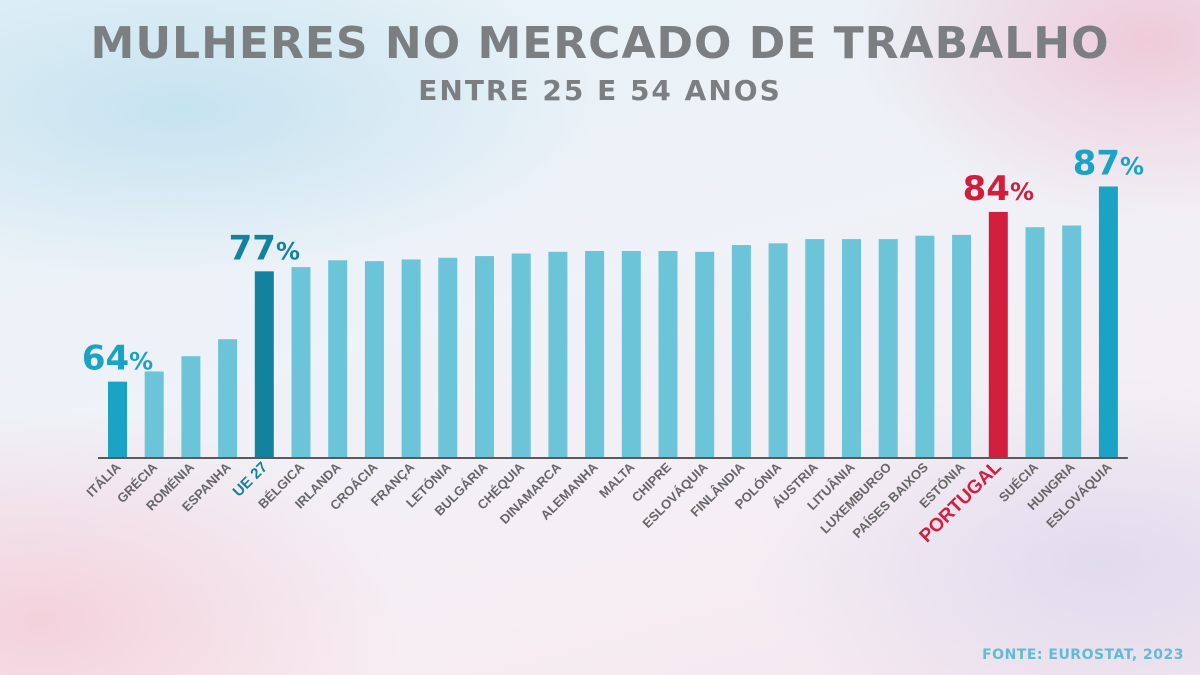 The image size is (1200, 675). I want to click on x-tick-label: ESLOVÁQUIA, so click(1079, 495).